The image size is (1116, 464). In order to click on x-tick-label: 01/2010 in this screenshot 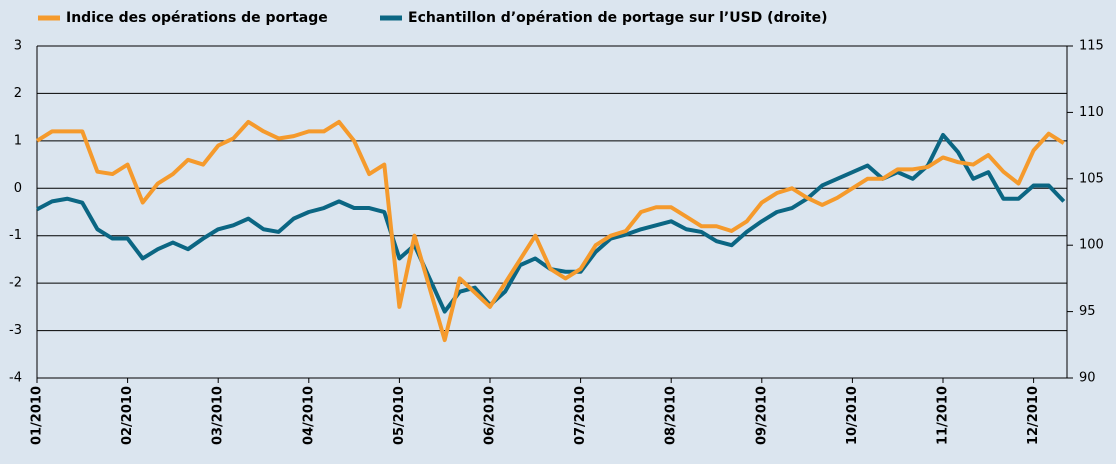, I will do `click(37, 415)`.